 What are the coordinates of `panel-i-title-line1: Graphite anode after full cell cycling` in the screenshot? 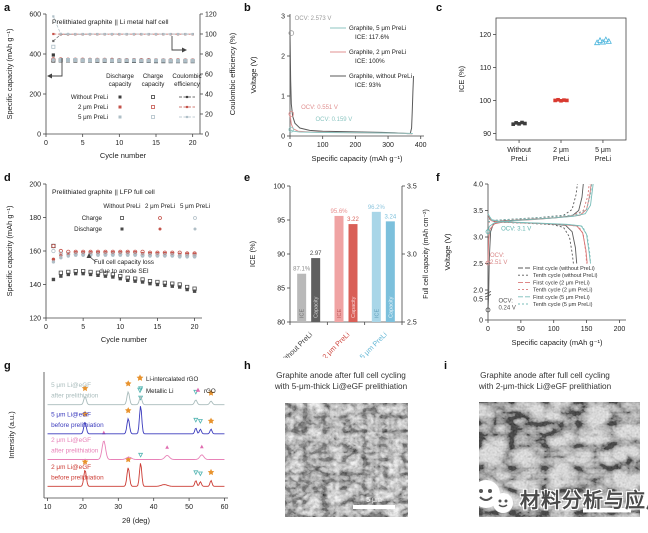 It's located at (545, 375).